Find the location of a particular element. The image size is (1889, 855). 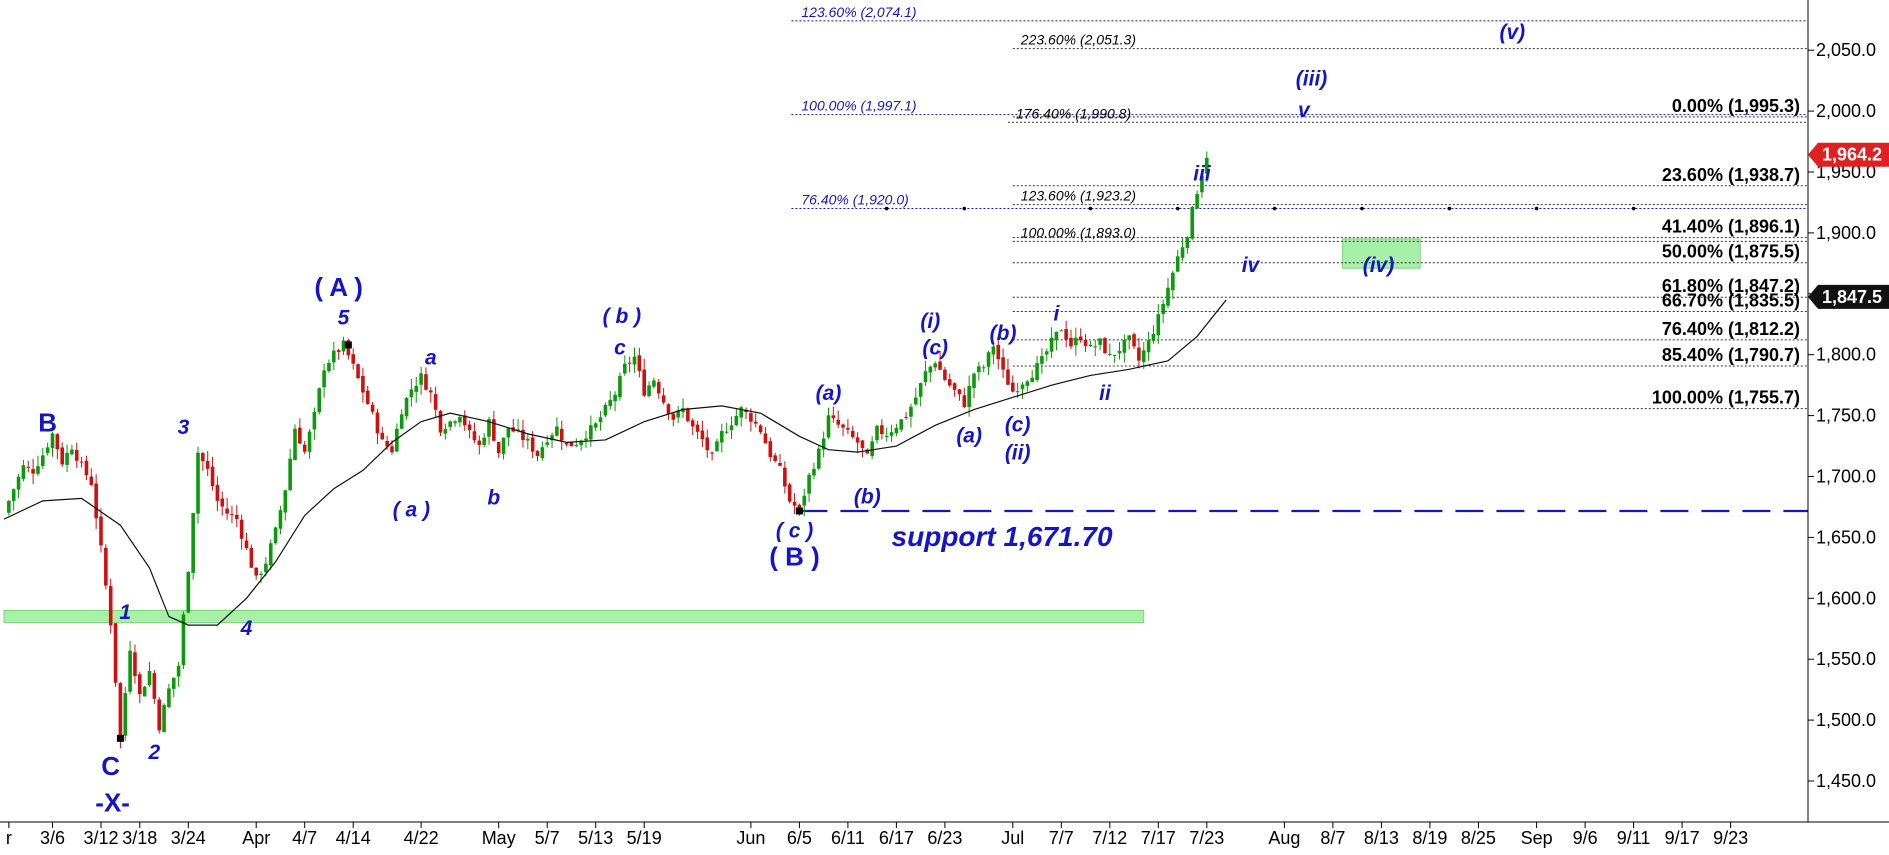

wave-label: (iii) is located at coordinates (1312, 79).